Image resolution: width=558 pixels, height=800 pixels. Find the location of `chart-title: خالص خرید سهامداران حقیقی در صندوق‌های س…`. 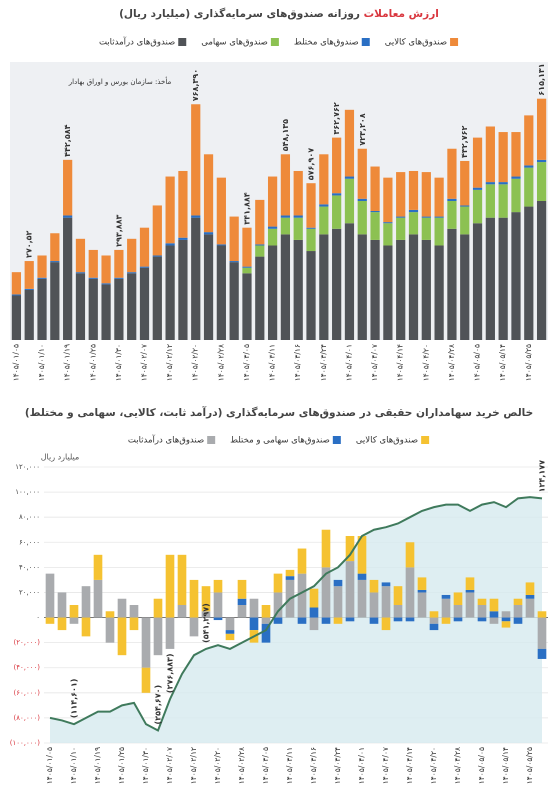

chart-title: خالص خرید سهامداران حقیقی در صندوق‌های س… is located at coordinates (279, 412).